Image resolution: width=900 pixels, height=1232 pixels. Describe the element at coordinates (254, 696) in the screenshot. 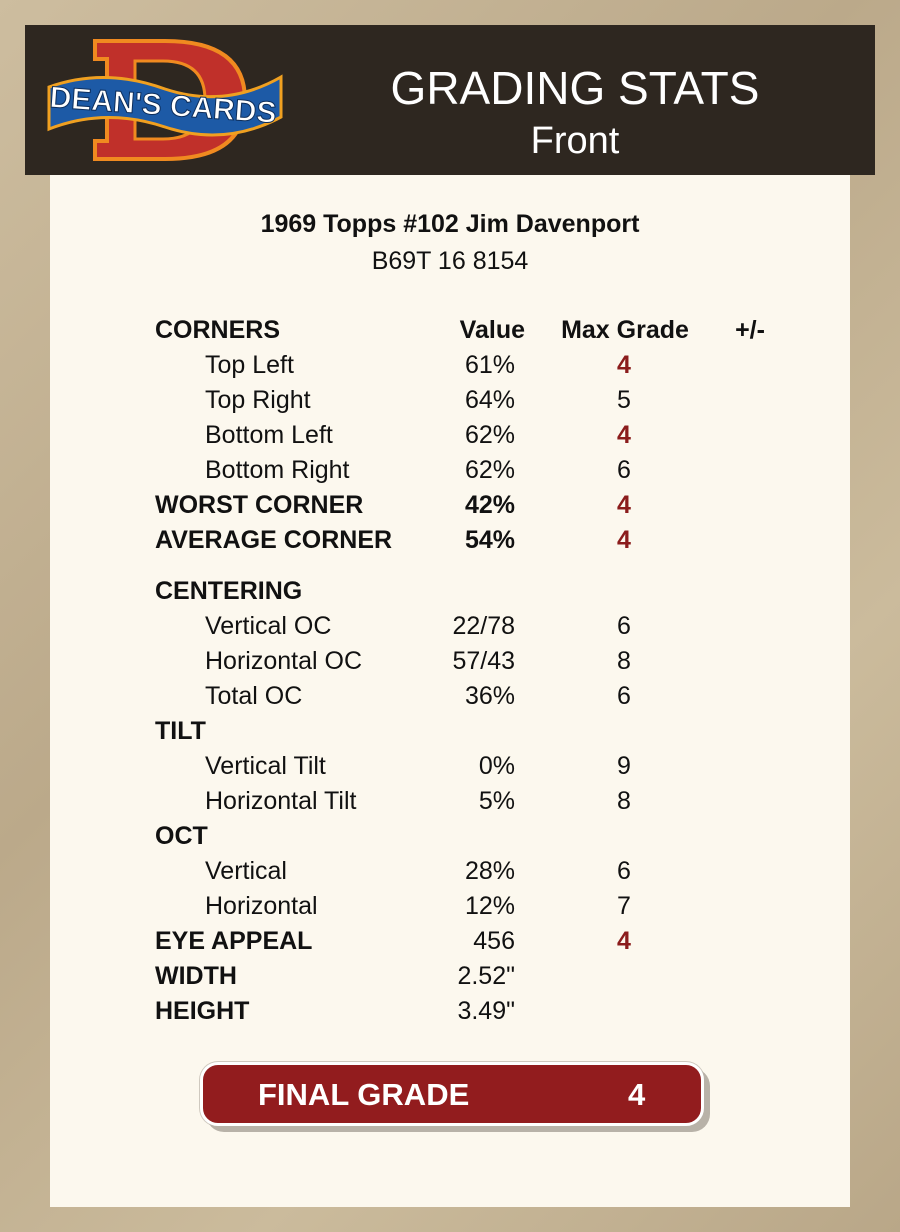

I see `row-label: Total OC` at that location.